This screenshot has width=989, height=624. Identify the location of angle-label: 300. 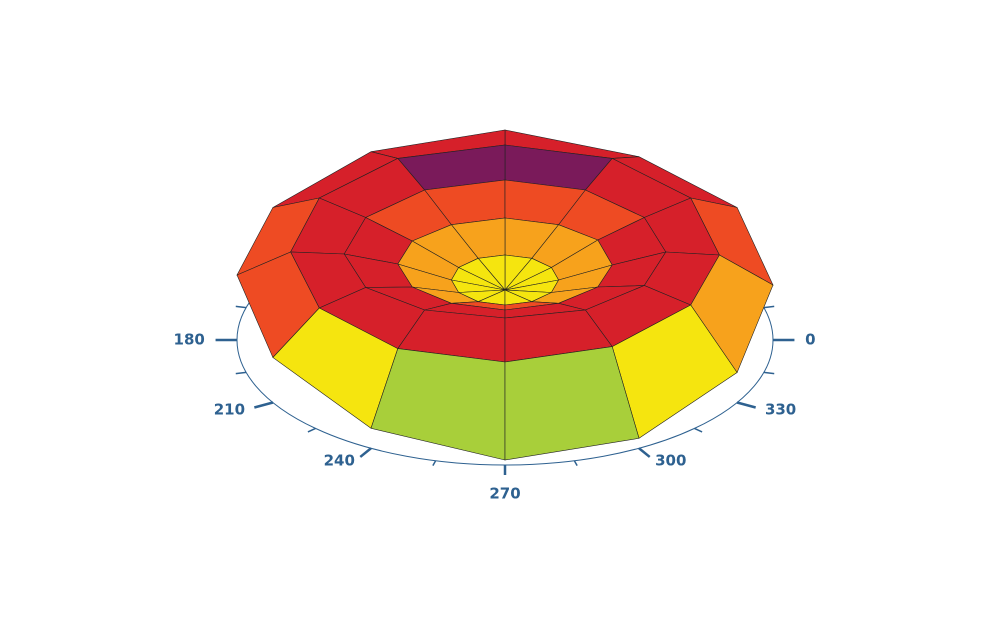
(670, 461).